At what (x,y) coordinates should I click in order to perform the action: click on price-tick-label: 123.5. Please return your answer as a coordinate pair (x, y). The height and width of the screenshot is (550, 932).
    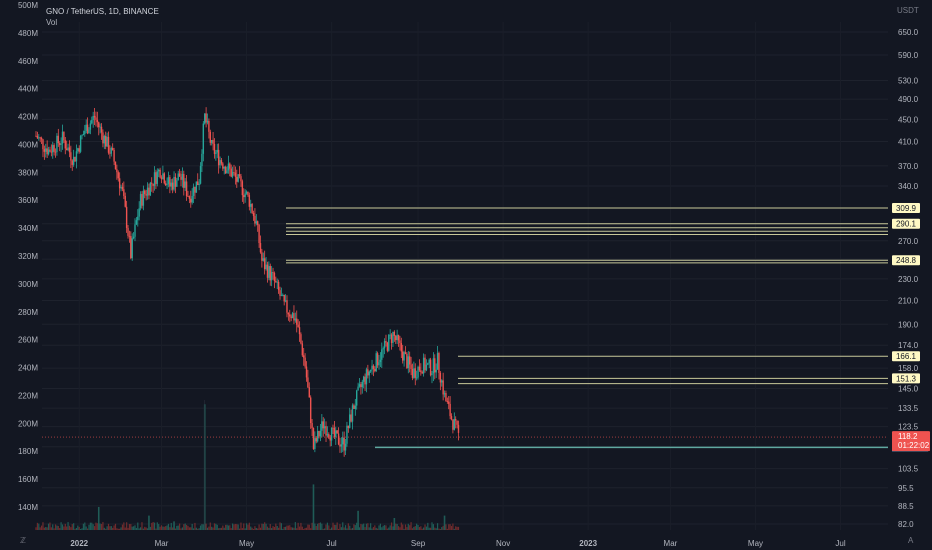
    Looking at the image, I should click on (908, 427).